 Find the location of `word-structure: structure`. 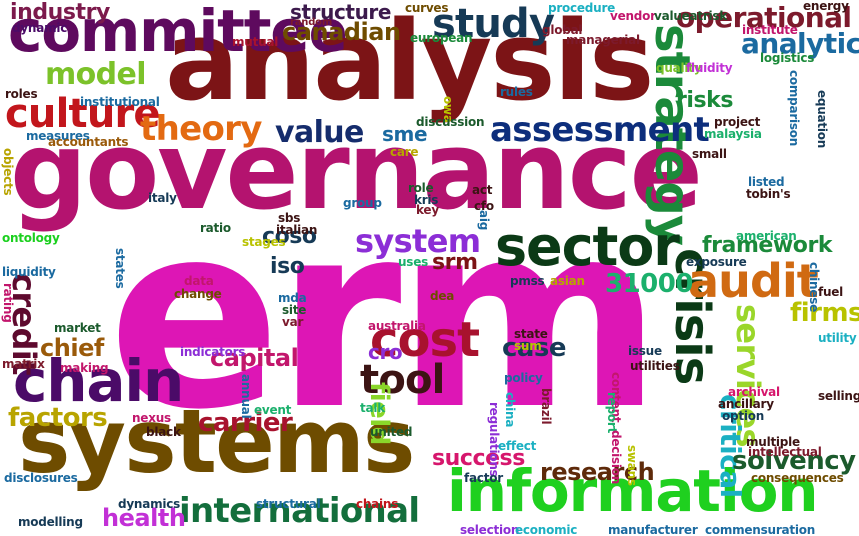

word-structure: structure is located at coordinates (341, 12).